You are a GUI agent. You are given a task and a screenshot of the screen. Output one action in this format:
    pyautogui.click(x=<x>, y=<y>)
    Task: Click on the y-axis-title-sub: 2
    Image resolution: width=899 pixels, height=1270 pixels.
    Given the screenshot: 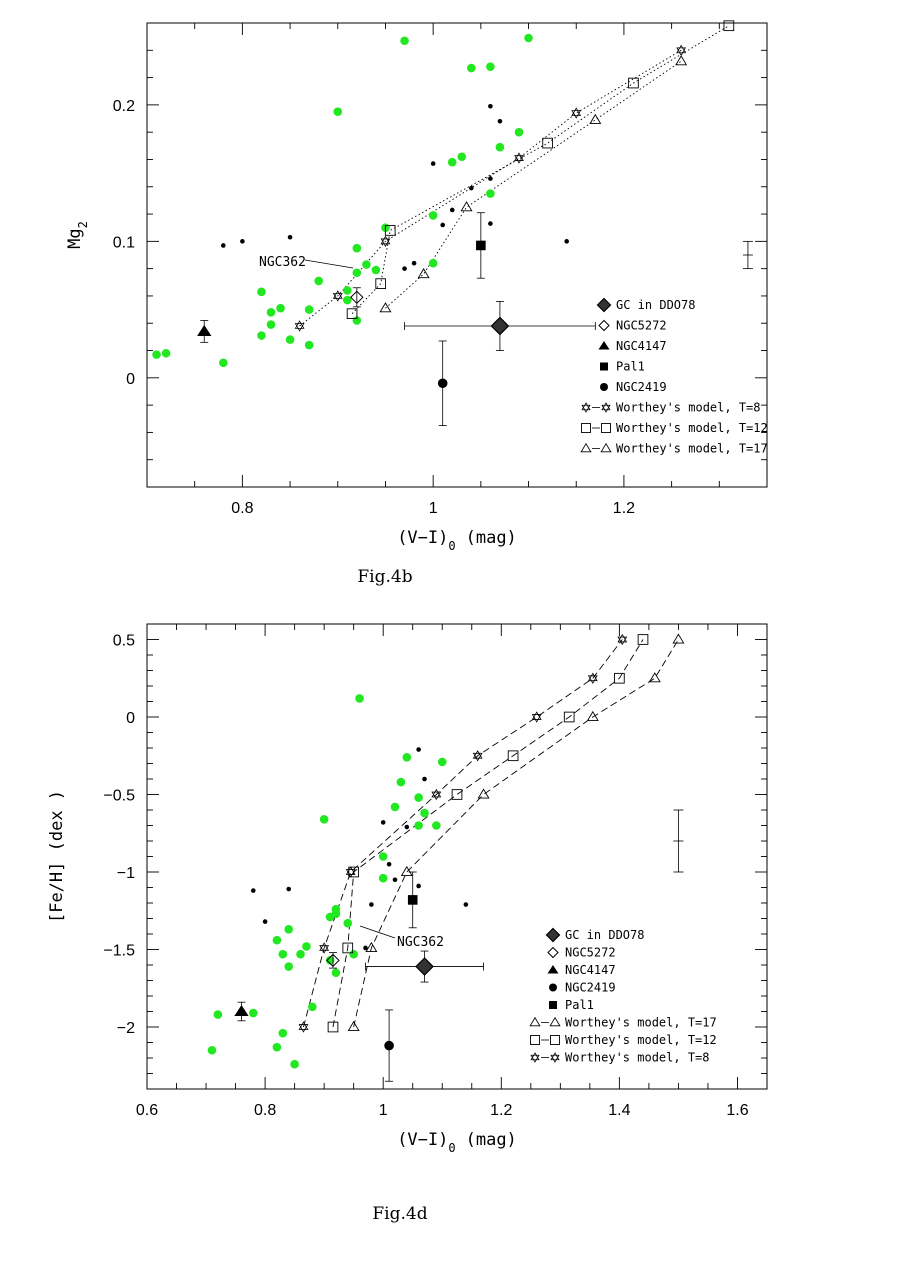 What is the action you would take?
    pyautogui.click(x=83, y=224)
    